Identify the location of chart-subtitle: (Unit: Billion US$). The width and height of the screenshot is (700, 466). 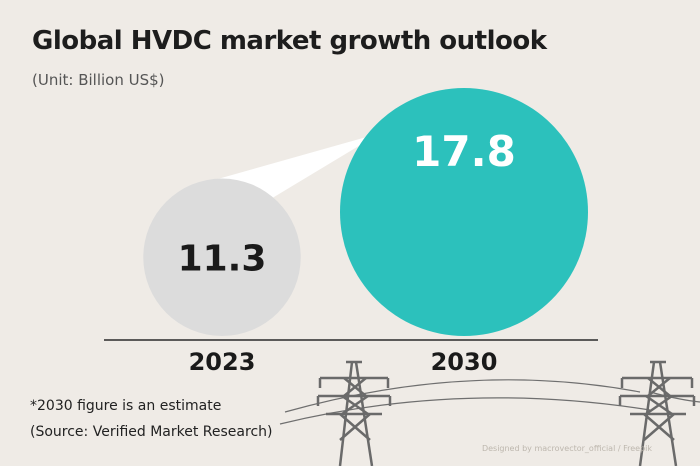
(98, 80).